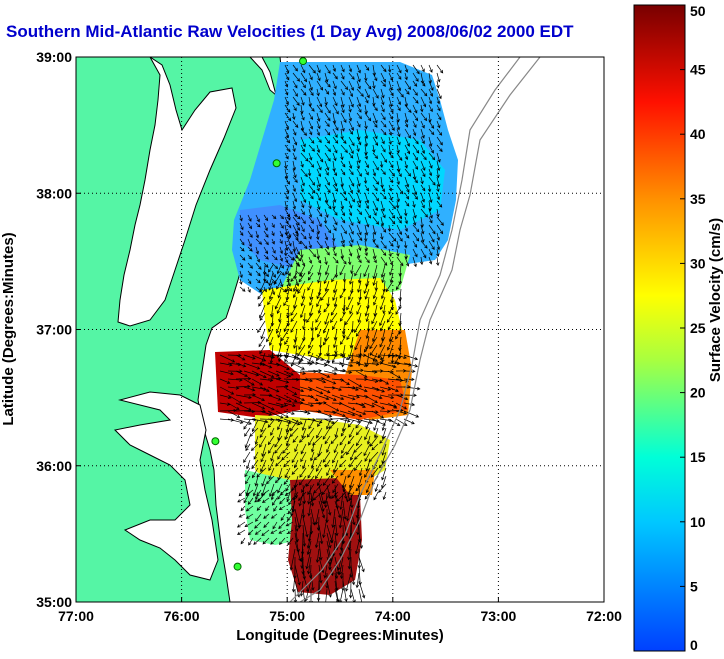 Image resolution: width=724 pixels, height=659 pixels. Describe the element at coordinates (698, 134) in the screenshot. I see `colorbar-tick-label: 40` at that location.